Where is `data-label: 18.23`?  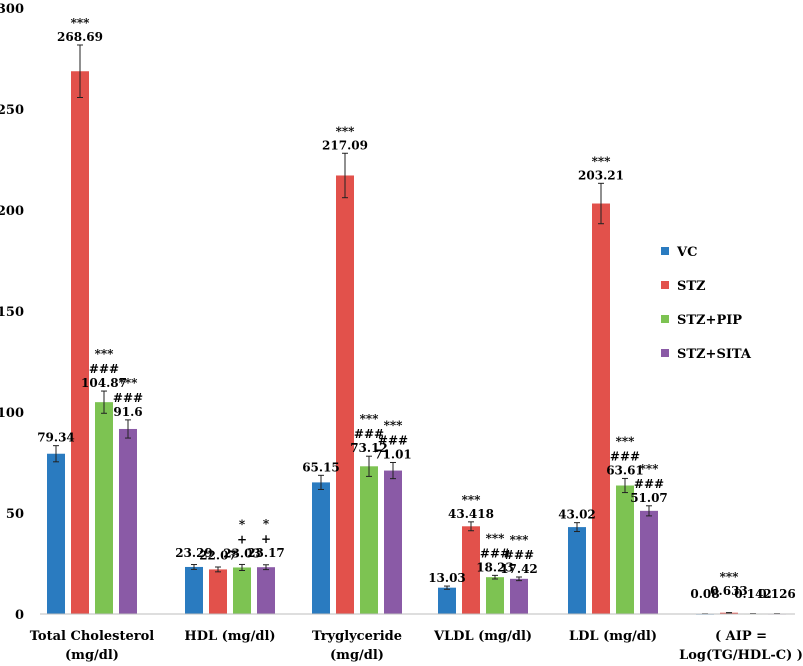 data-label: 18.23 is located at coordinates (495, 567).